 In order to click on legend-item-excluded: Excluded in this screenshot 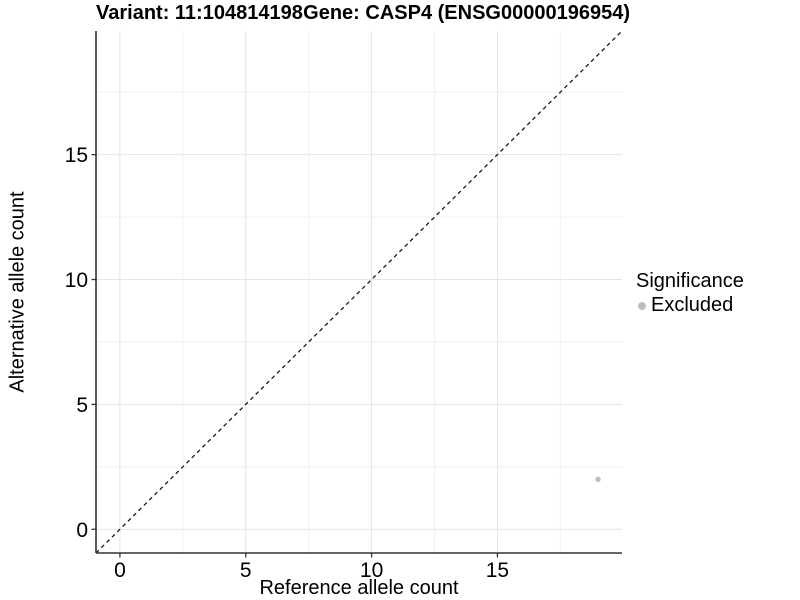, I will do `click(690, 305)`.